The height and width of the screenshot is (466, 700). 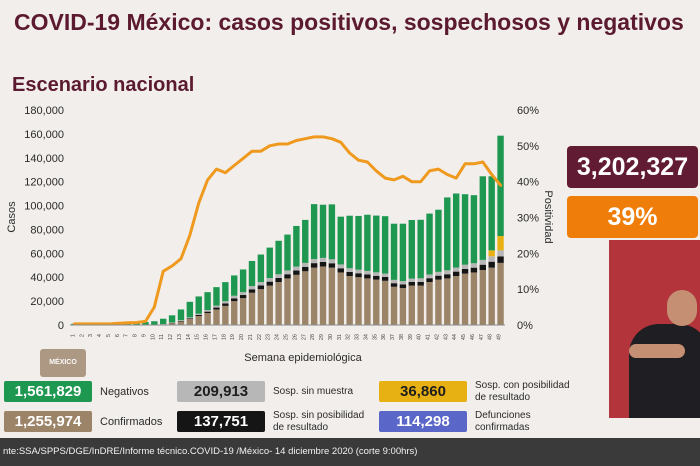 I want to click on y-tick-label: 180,000, so click(x=44, y=111).